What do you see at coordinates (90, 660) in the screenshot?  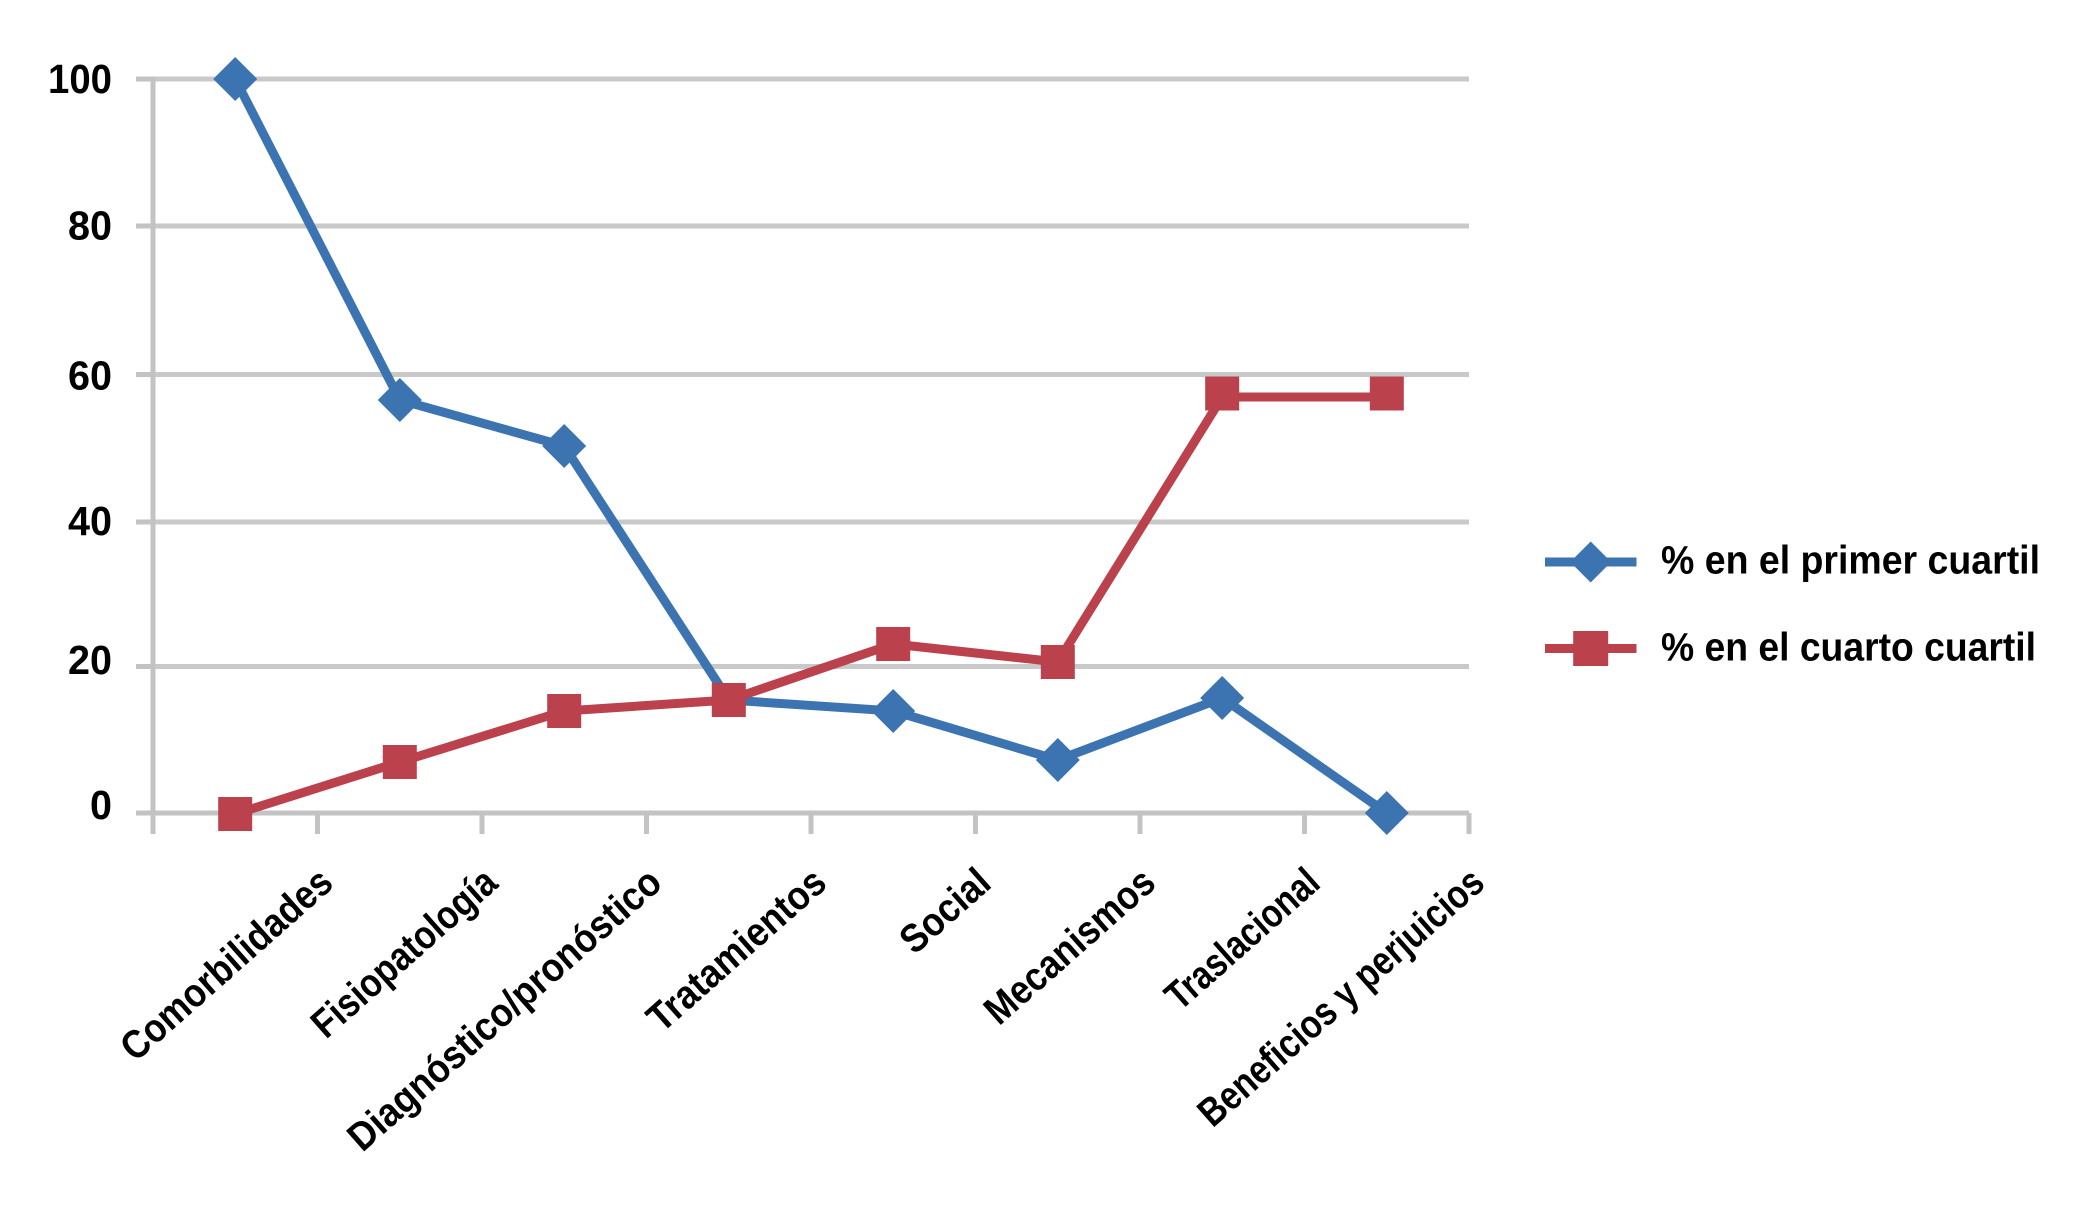 I see `svg-text: 20` at bounding box center [90, 660].